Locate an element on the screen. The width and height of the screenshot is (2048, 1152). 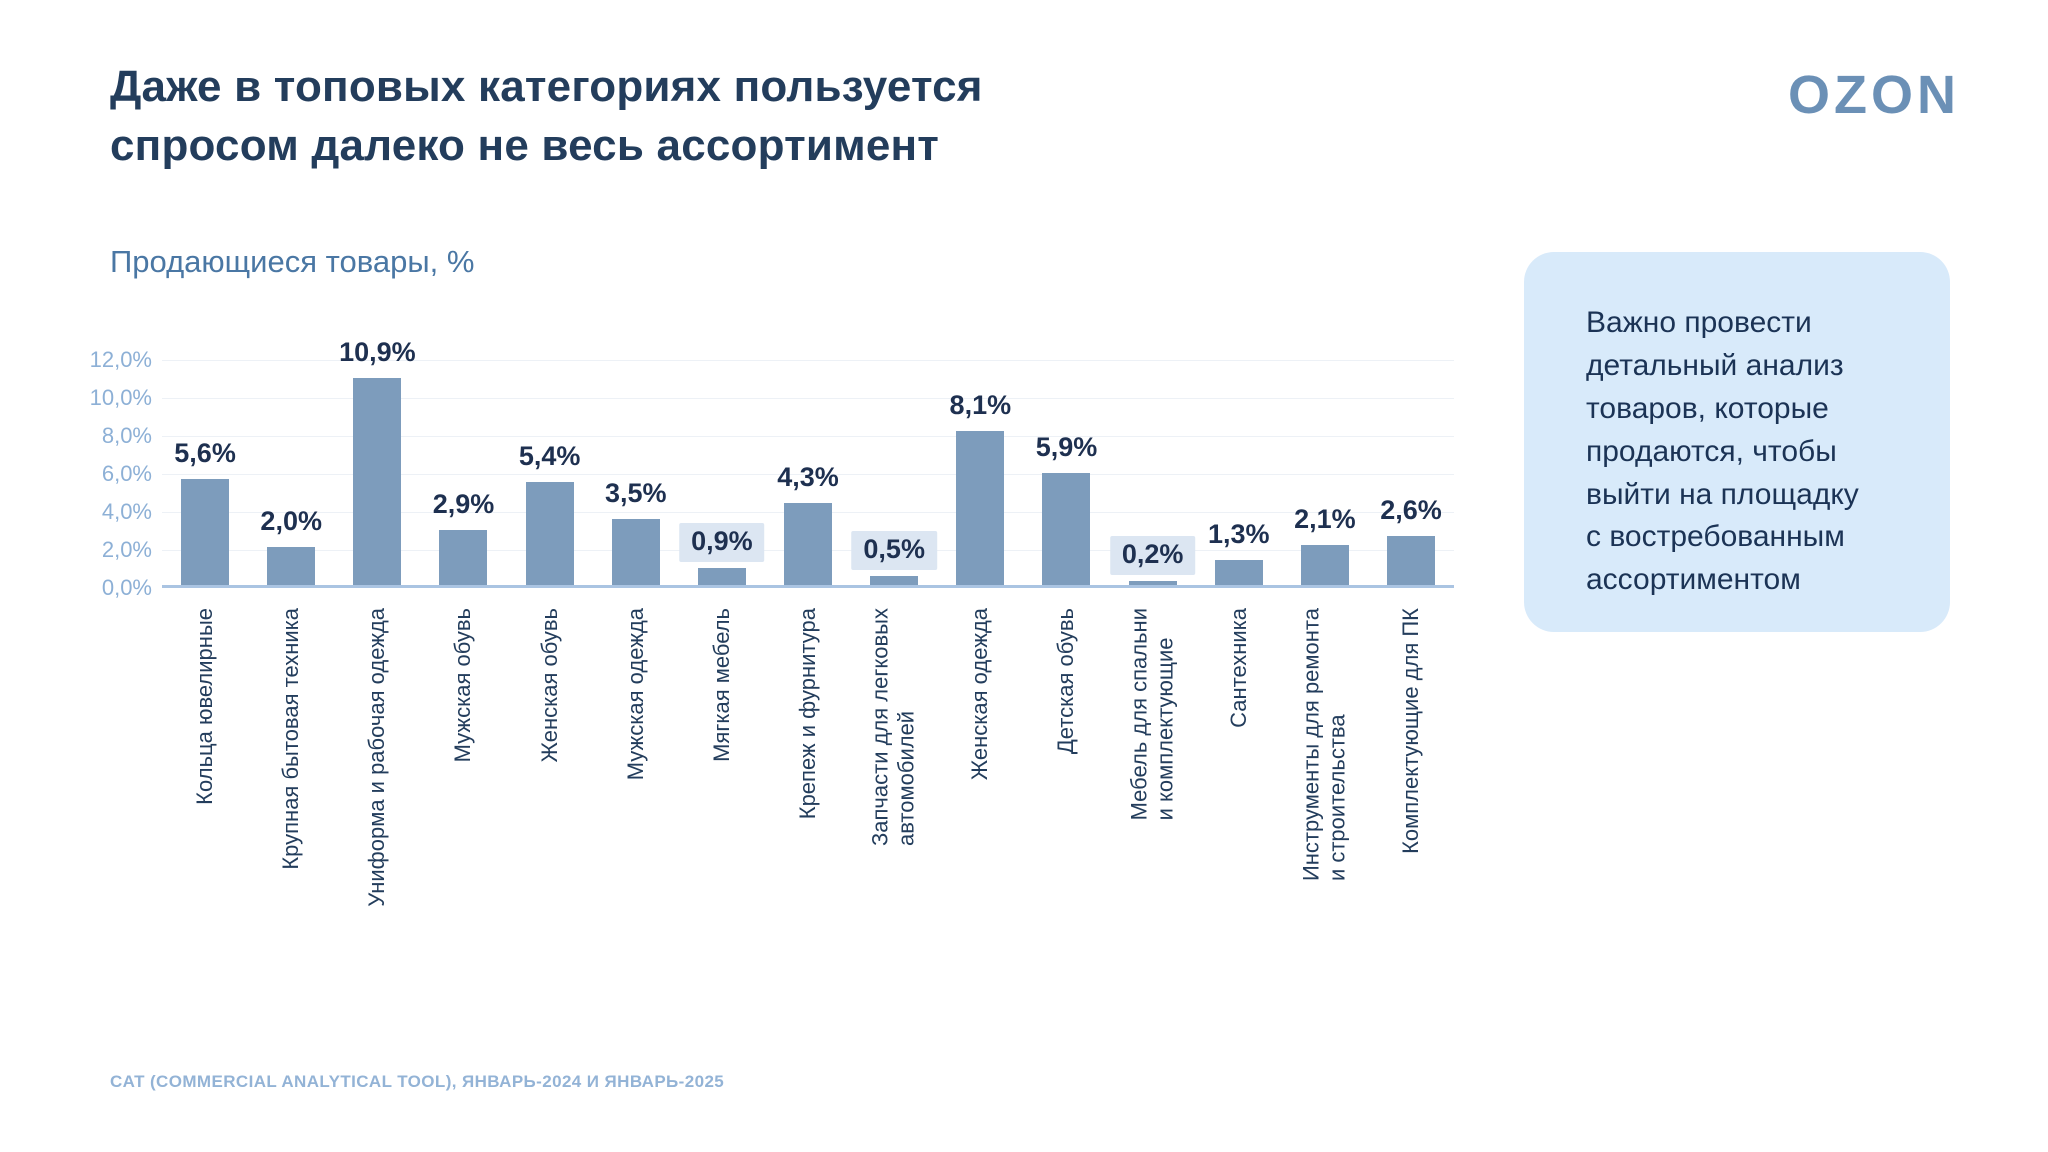
x-label-cell: Комплектующие для ПК is located at coordinates (1411, 778).